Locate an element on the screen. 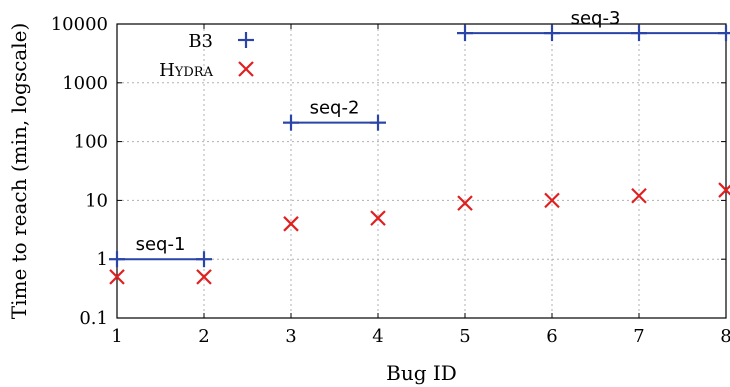 The width and height of the screenshot is (730, 387). y-tick-label: 1000 is located at coordinates (85, 83).